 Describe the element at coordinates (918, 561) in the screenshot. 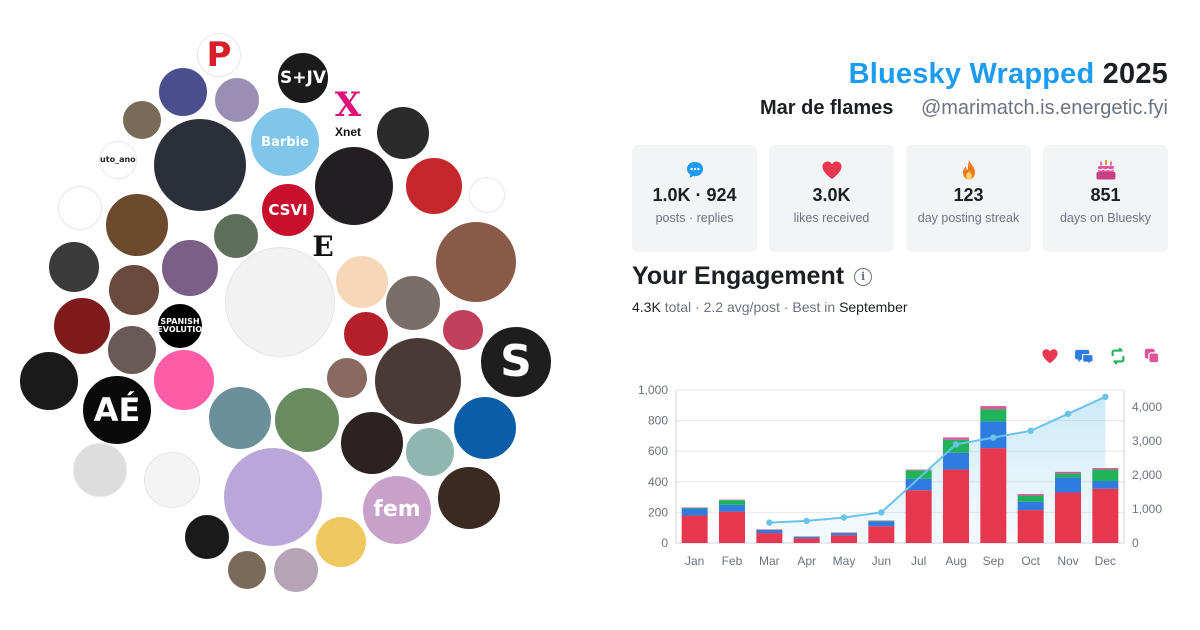

I see `x-tick-jul: Jul` at that location.